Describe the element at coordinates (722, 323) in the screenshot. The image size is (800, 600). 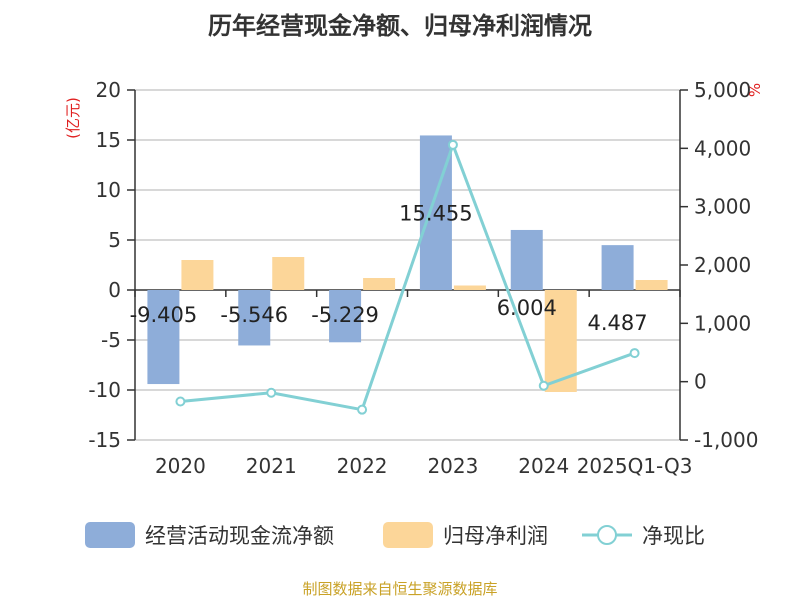
I see `right-tick-label: 1,000` at that location.